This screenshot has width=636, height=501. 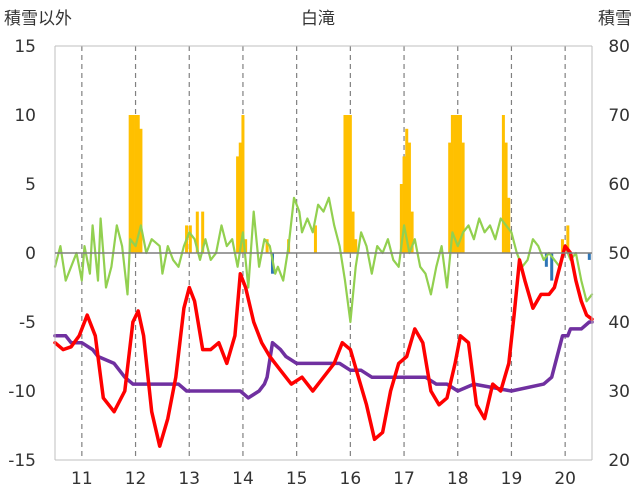 What do you see at coordinates (243, 479) in the screenshot?
I see `x-tick-label: 14` at bounding box center [243, 479].